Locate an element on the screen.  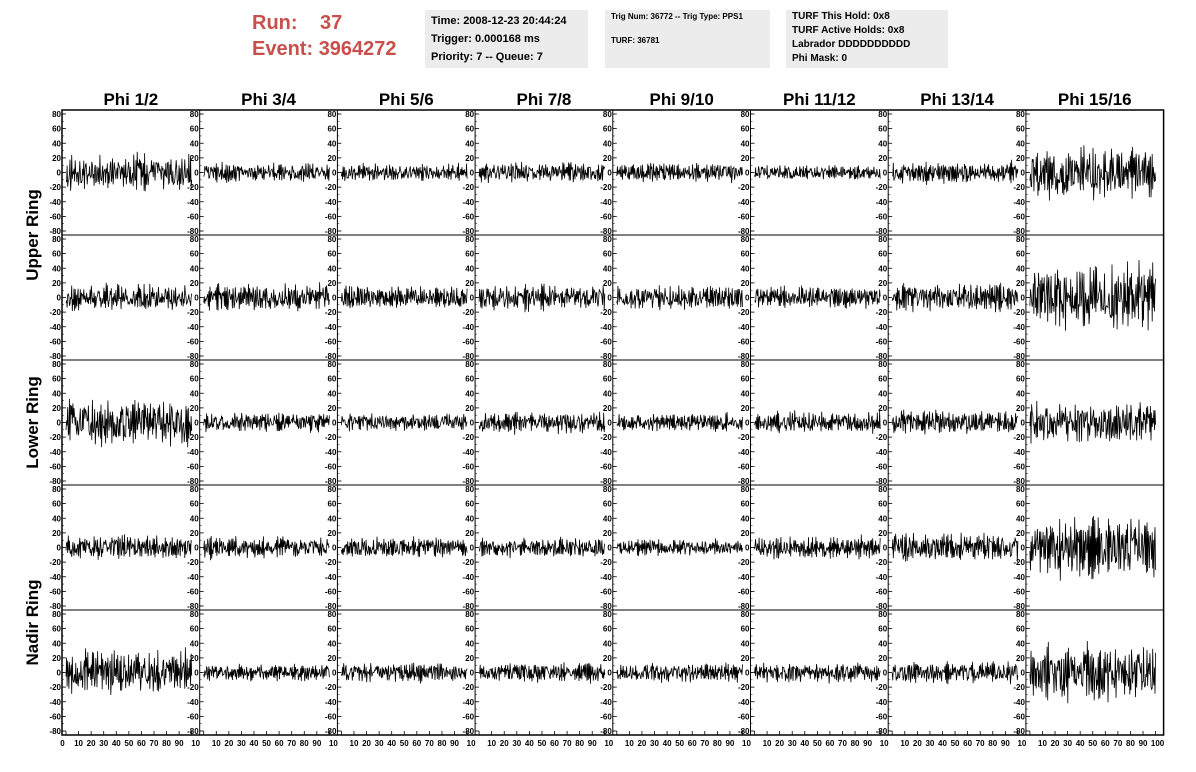
turf-active-line: TURF Active Holds: 0x8 is located at coordinates (848, 30).